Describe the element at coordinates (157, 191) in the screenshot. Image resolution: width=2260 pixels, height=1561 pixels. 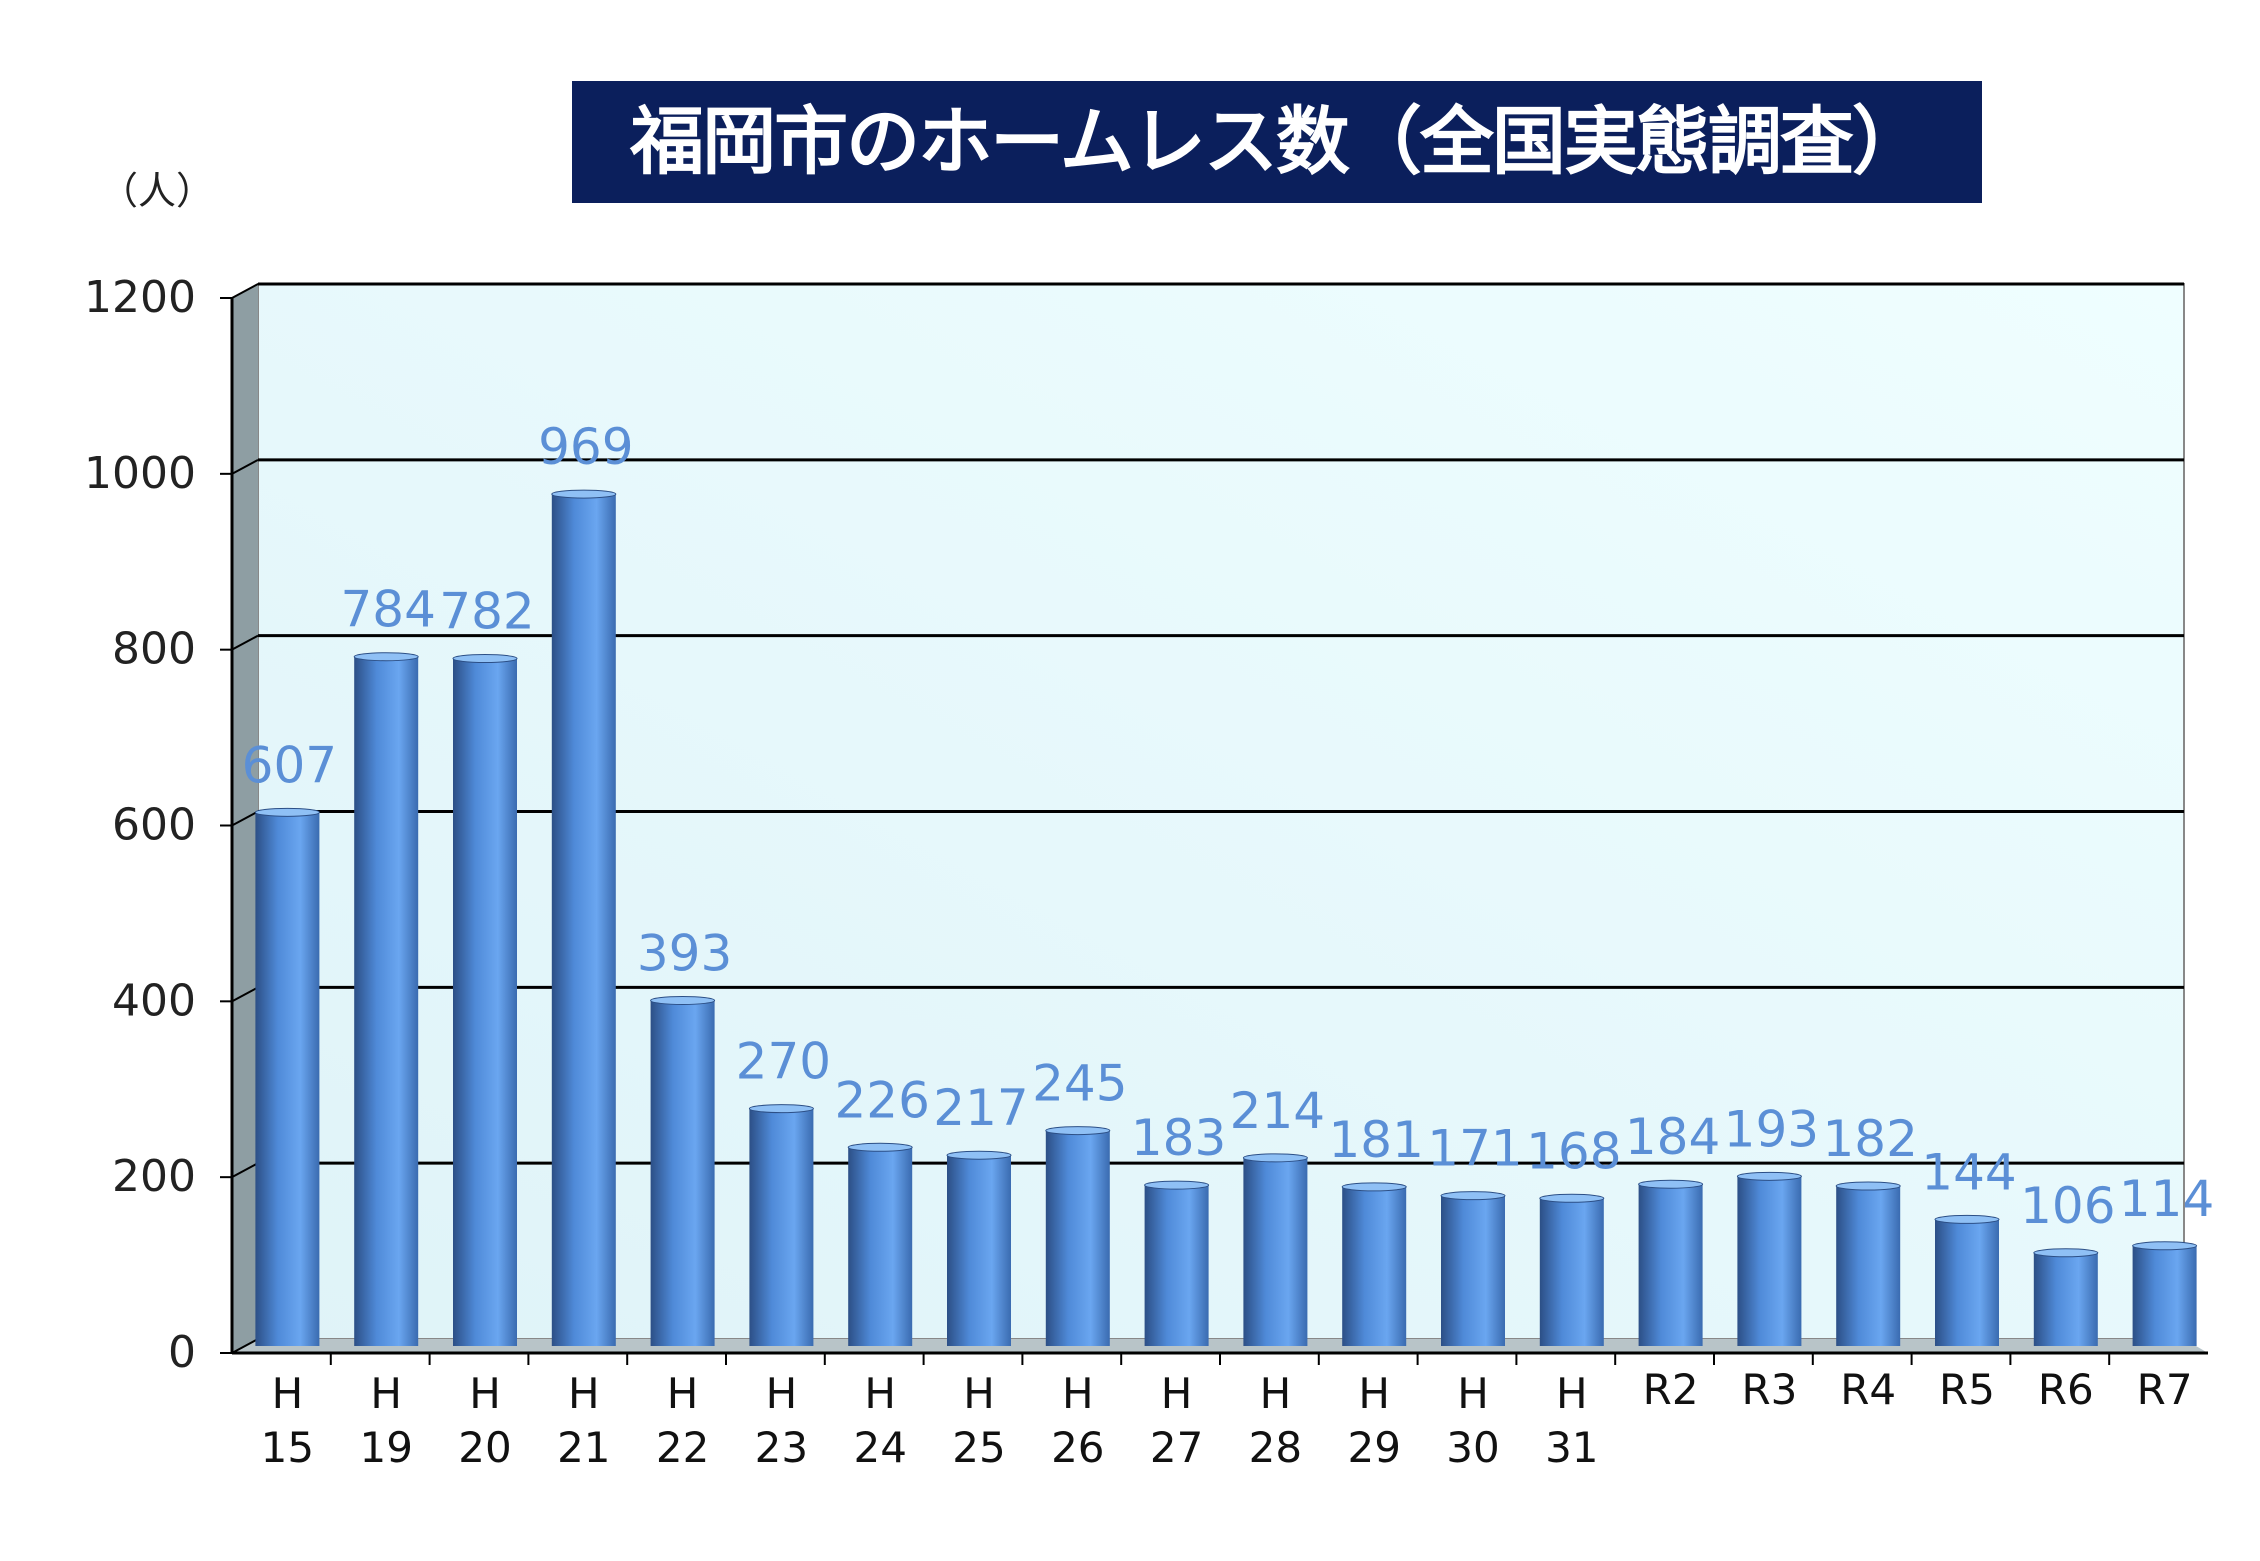
I see `y-axis-unit-label: （人）` at that location.